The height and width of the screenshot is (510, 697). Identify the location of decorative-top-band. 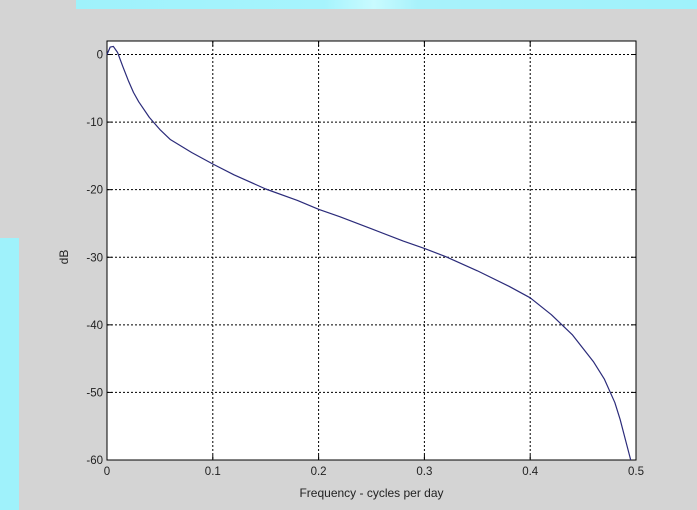
(386, 4).